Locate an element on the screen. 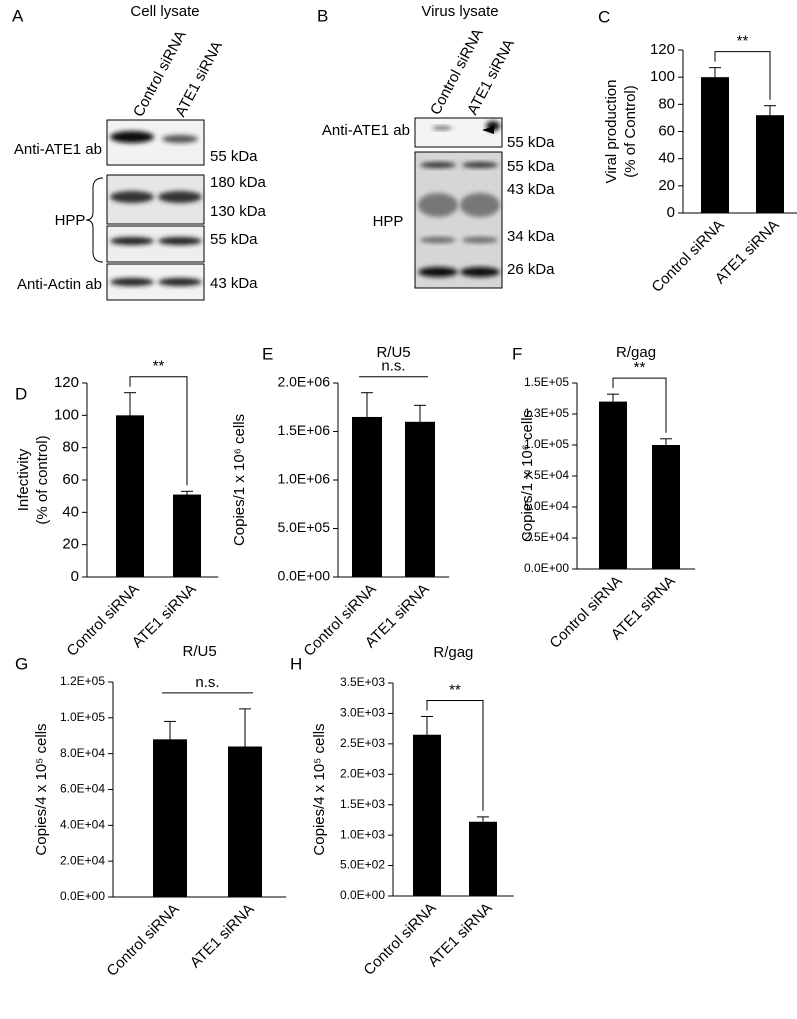 Image resolution: width=797 pixels, height=1019 pixels. y-tick-label: 2.5E+03 is located at coordinates (362, 743).